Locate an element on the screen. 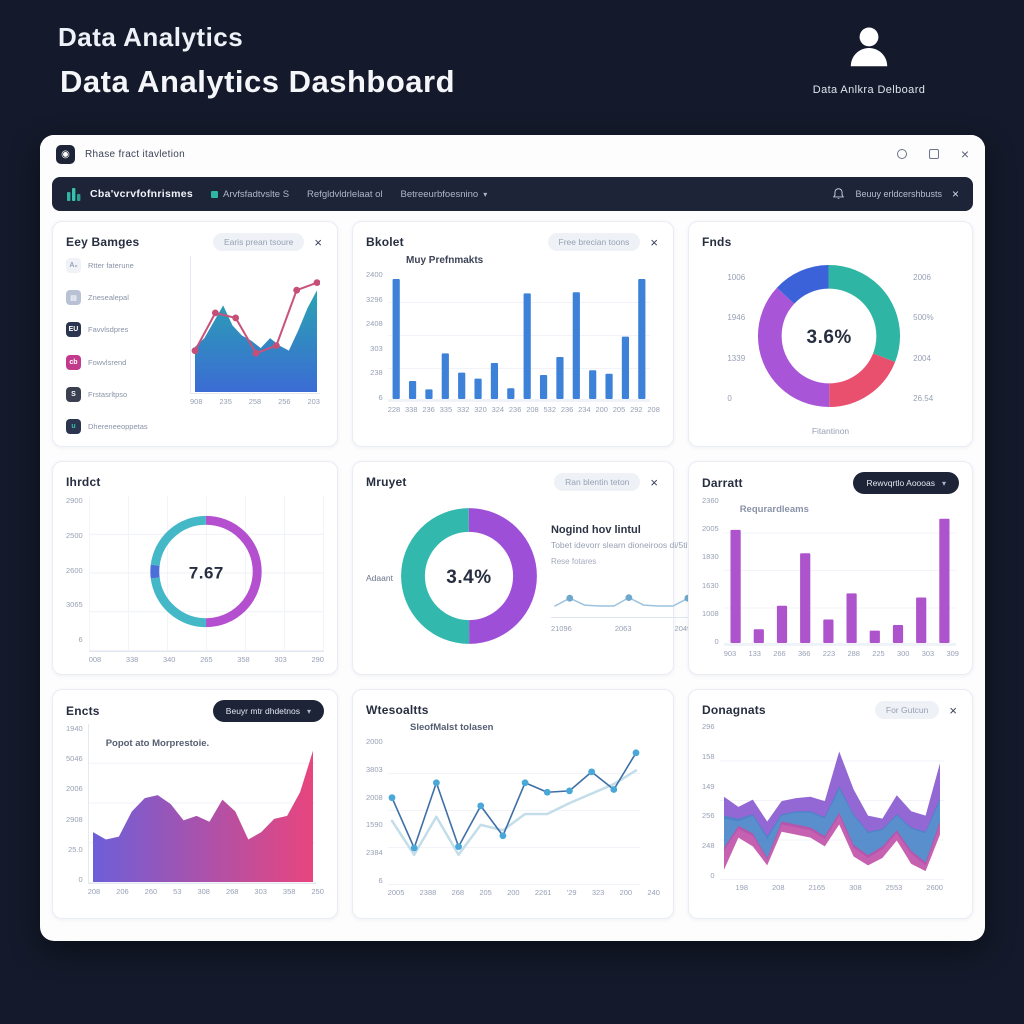  info-subtitle: Tobet idevorr slearn dioneiroos di/5tit is located at coordinates (620, 544).